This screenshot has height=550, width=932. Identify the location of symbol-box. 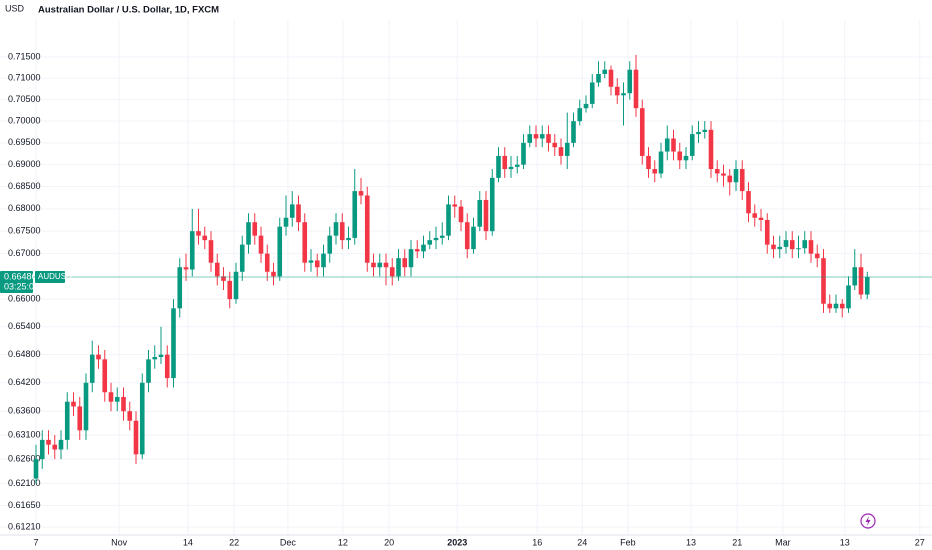
(50, 276).